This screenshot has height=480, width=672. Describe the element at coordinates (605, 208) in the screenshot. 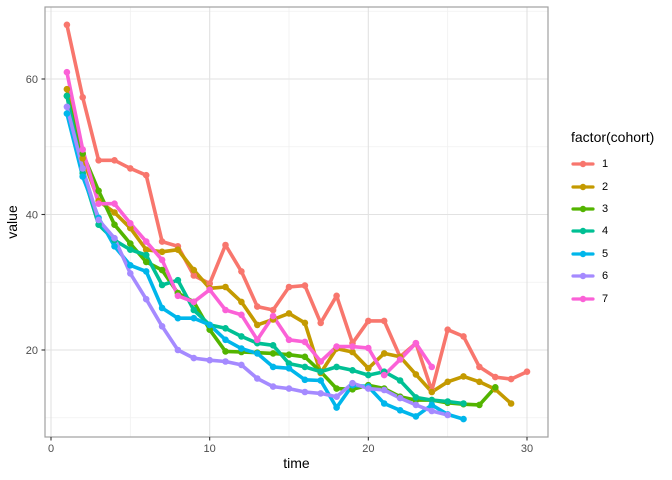

I see `legend-item-label: 3` at that location.